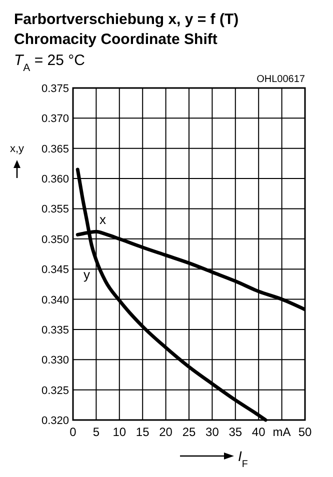 The image size is (333, 477). What do you see at coordinates (55, 180) in the screenshot?
I see `y-tick-label: 0.360` at bounding box center [55, 180].